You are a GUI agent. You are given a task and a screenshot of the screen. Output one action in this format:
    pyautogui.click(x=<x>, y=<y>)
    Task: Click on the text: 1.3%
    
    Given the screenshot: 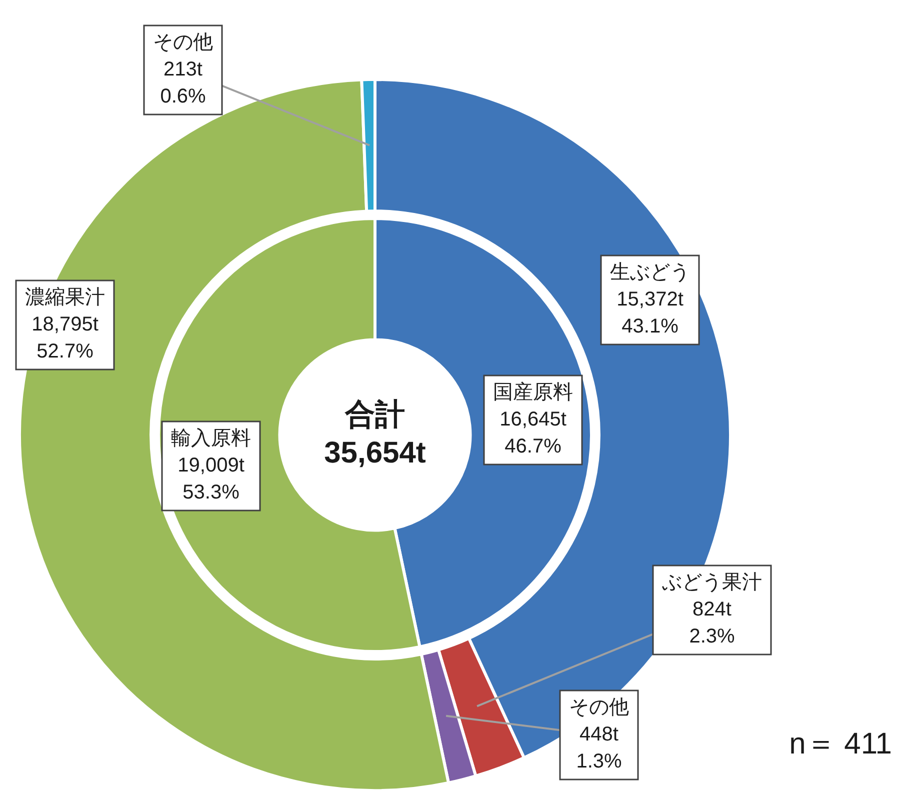 What is the action you would take?
    pyautogui.click(x=599, y=761)
    